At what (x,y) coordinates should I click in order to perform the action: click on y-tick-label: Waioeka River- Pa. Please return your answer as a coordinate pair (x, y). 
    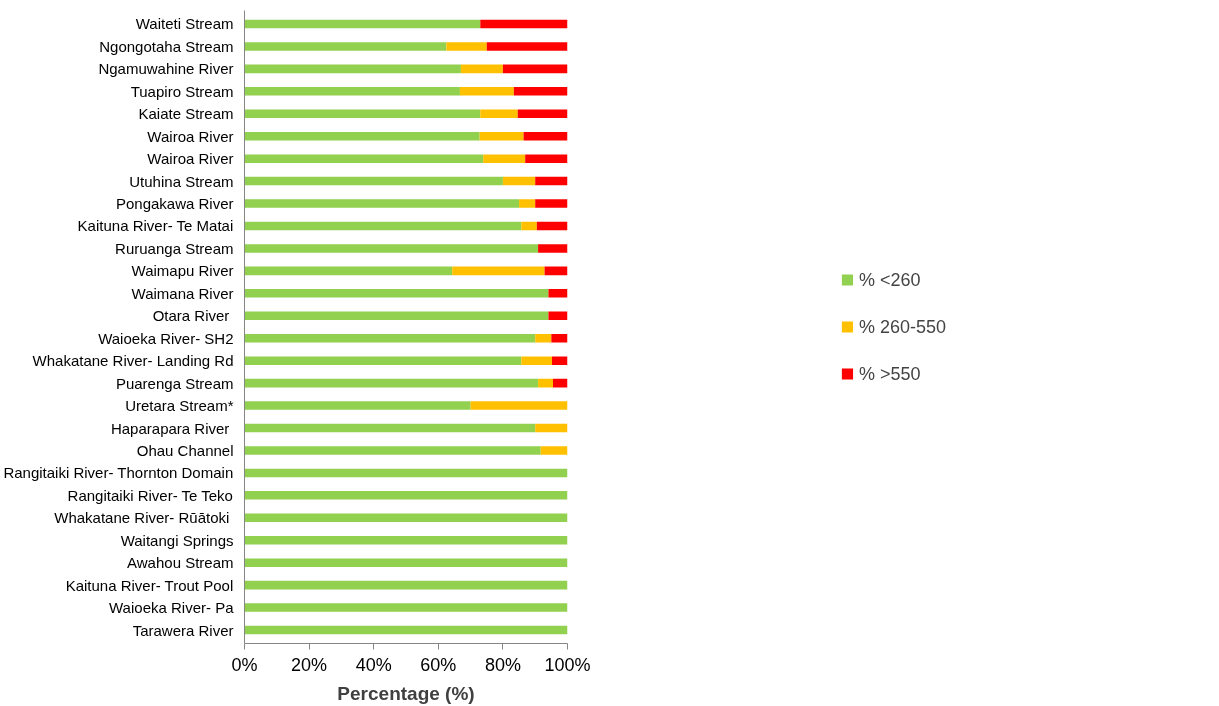
    Looking at the image, I should click on (172, 608).